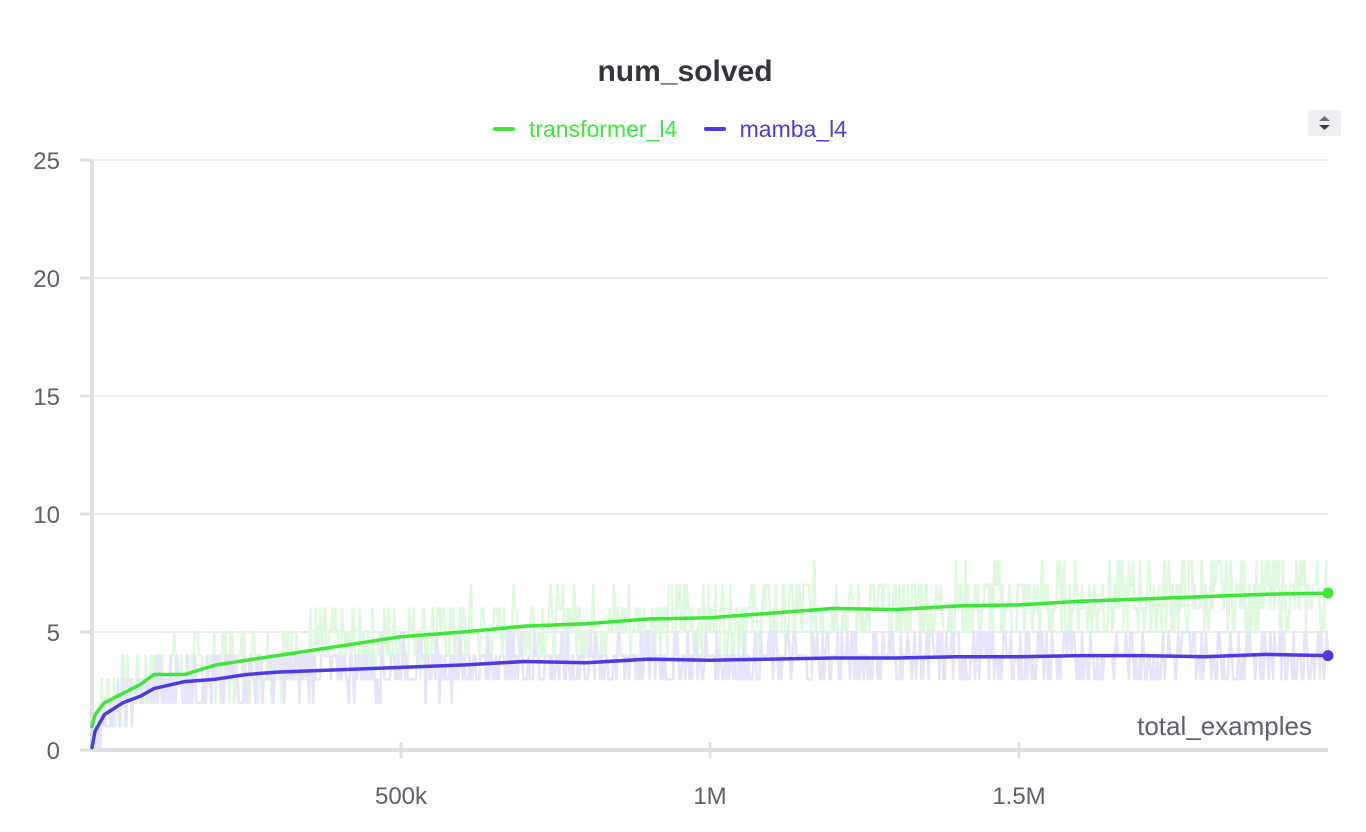 The width and height of the screenshot is (1366, 832). I want to click on sort-arrows-icon, so click(1324, 123).